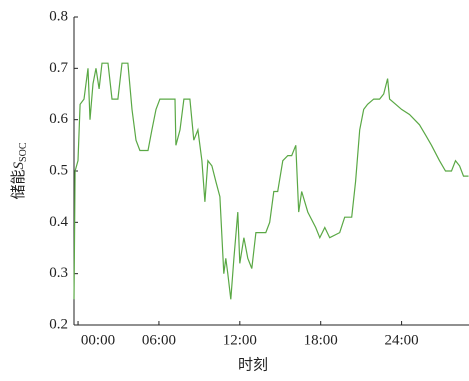 The height and width of the screenshot is (381, 469). I want to click on y-axis-label: 储能SSOC, so click(19, 170).